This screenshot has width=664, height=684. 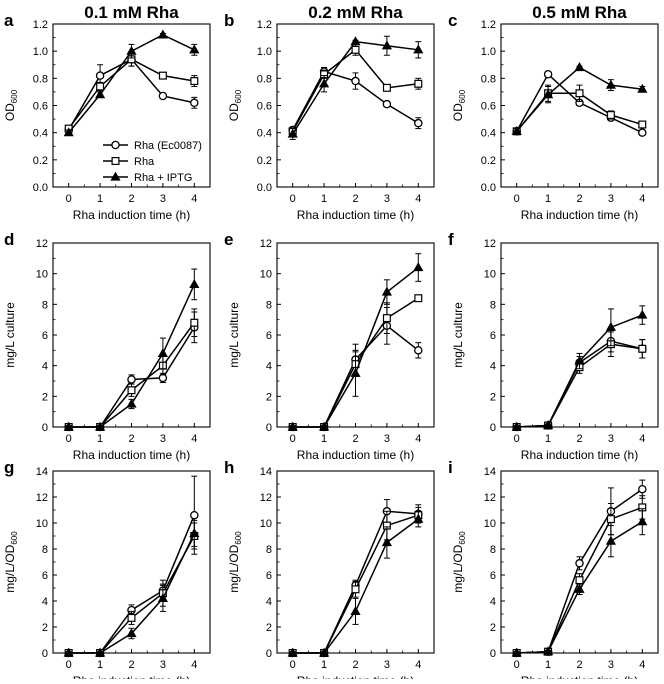 I want to click on y-axis-label: OD600, so click(x=235, y=105).